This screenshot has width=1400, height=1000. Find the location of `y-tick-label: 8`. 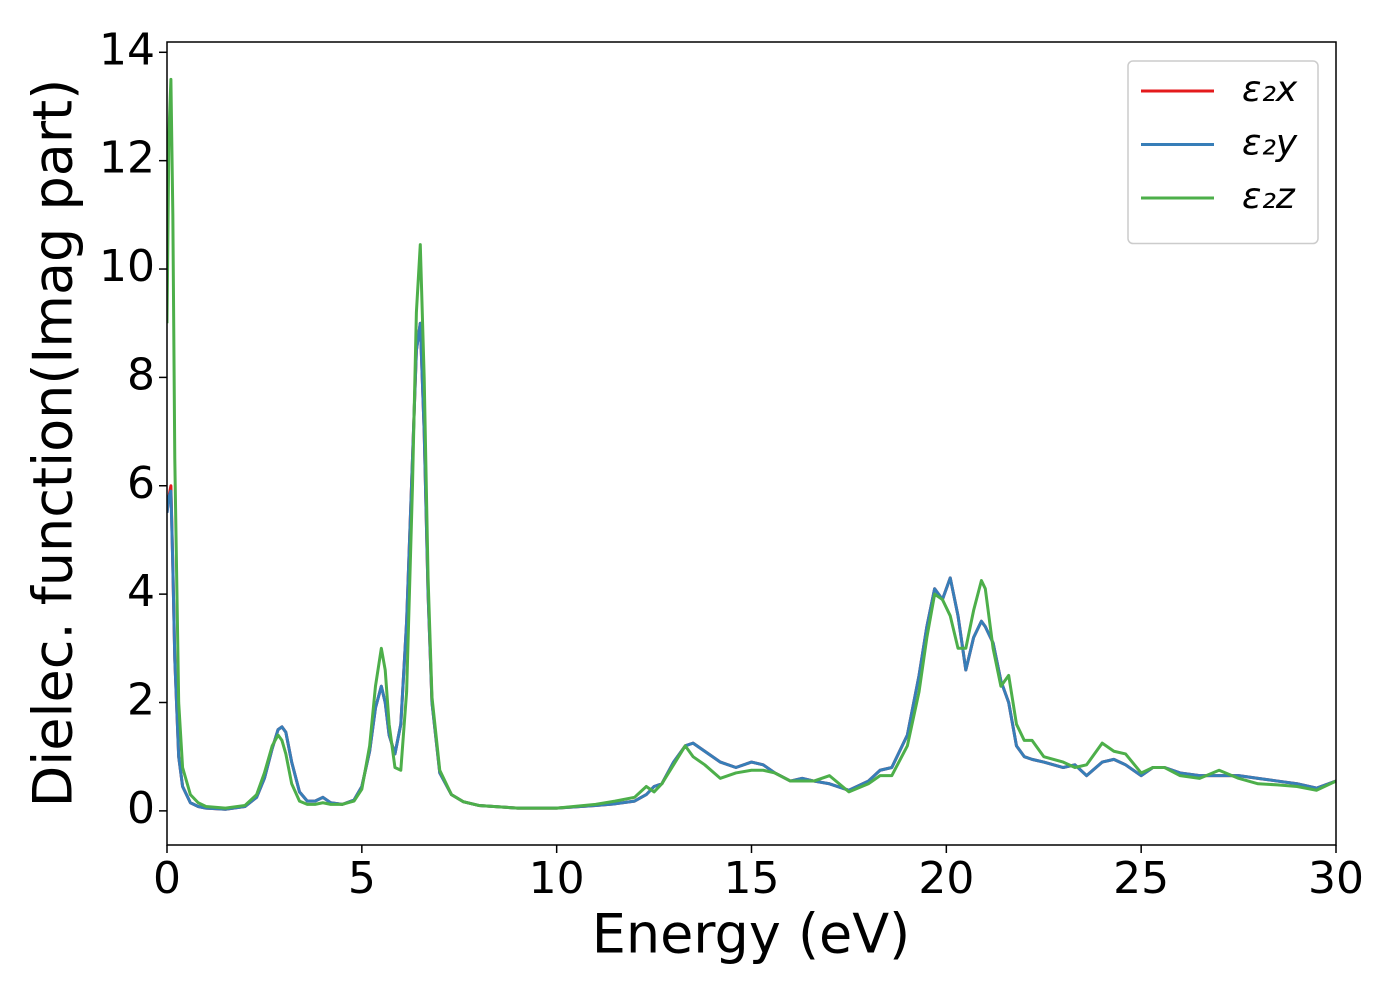

y-tick-label: 8 is located at coordinates (141, 374).